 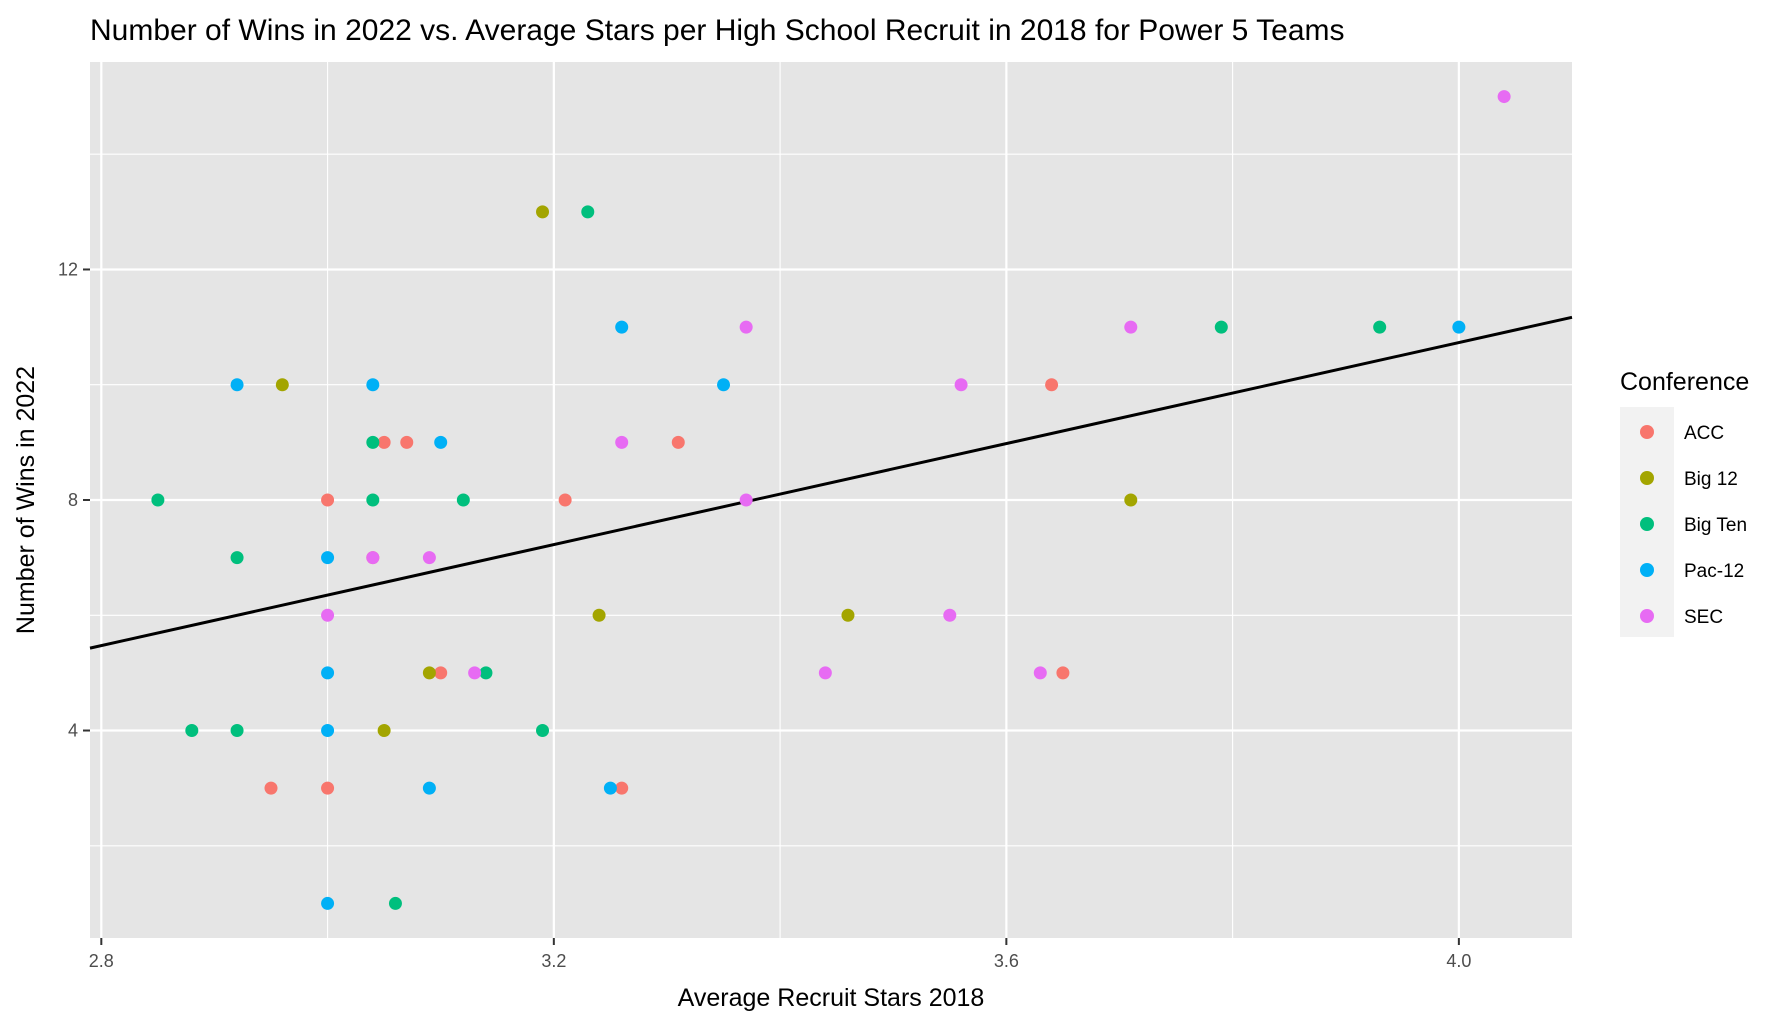 I want to click on legend-label-big-12: Big 12, so click(x=1711, y=479).